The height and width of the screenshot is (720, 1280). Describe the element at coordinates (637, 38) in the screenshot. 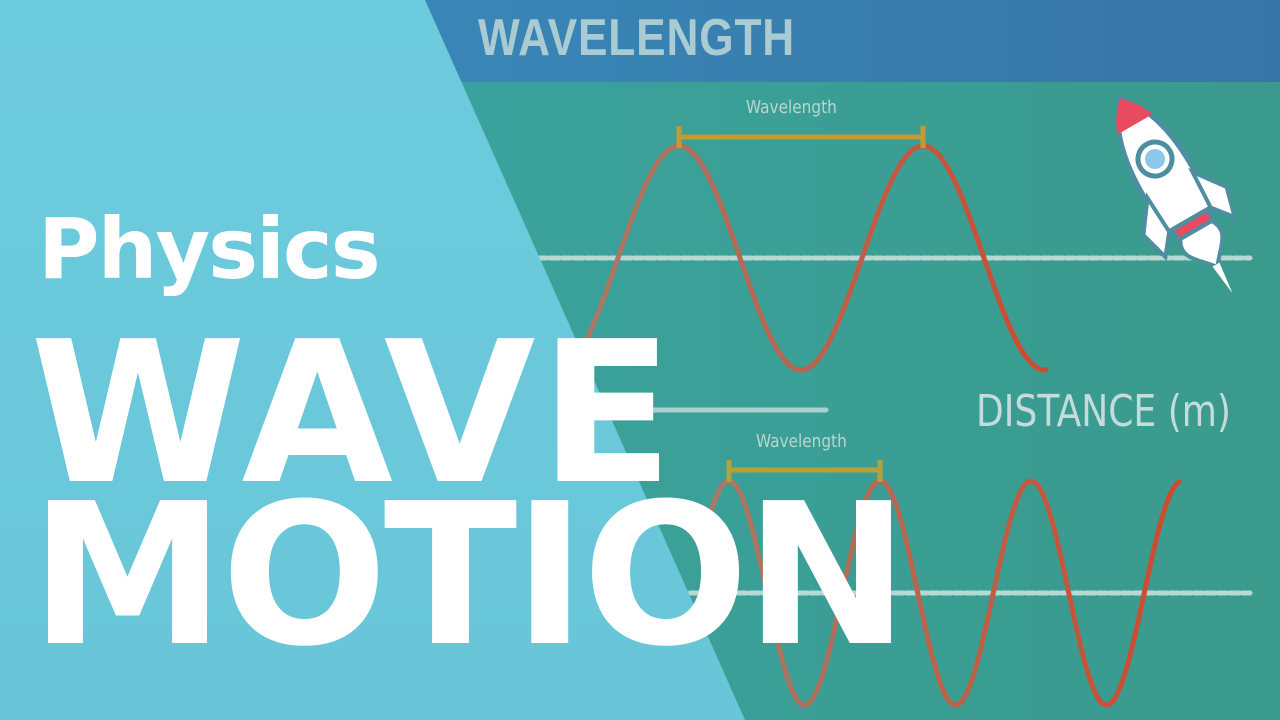

I see `header-title: WAVELENGTH` at that location.